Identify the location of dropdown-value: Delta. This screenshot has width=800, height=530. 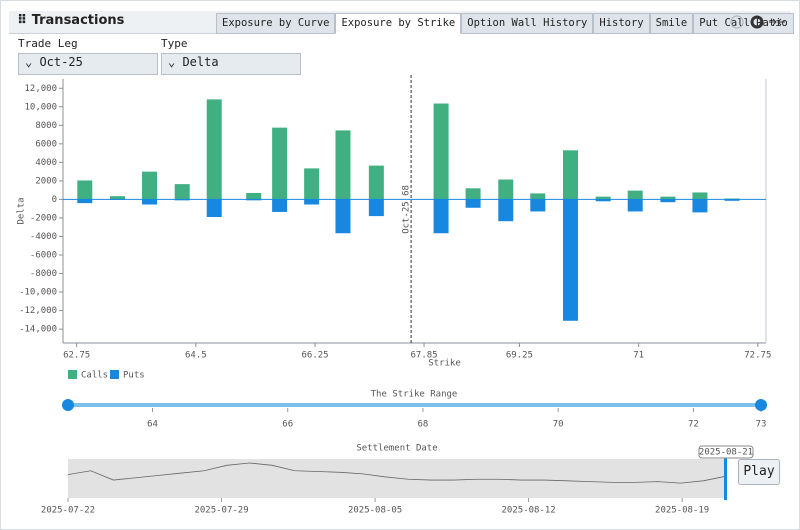
(200, 62).